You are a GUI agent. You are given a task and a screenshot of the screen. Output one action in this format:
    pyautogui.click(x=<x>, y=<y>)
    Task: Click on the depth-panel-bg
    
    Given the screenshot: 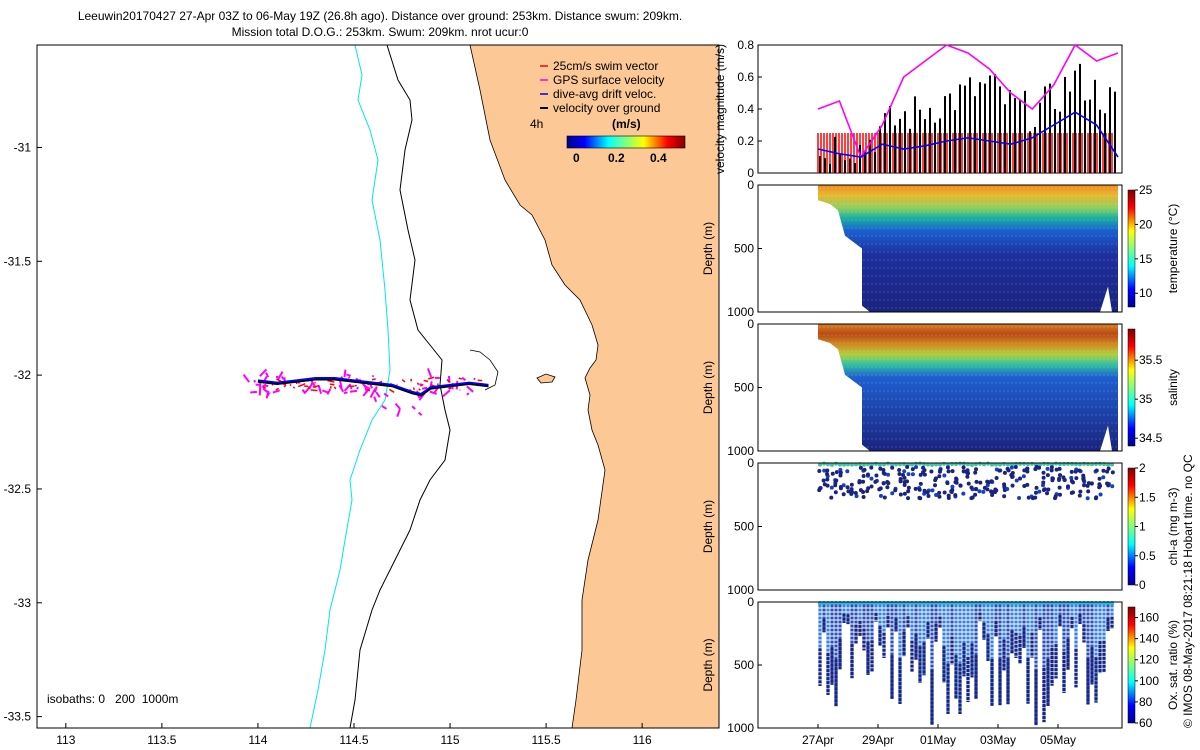 What is the action you would take?
    pyautogui.click(x=940, y=526)
    